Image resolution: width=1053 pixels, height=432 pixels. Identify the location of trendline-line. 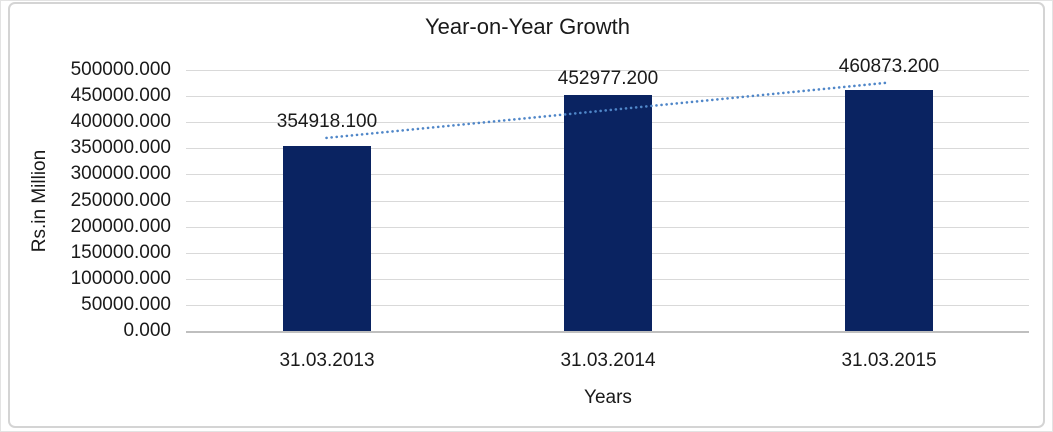
(607, 110).